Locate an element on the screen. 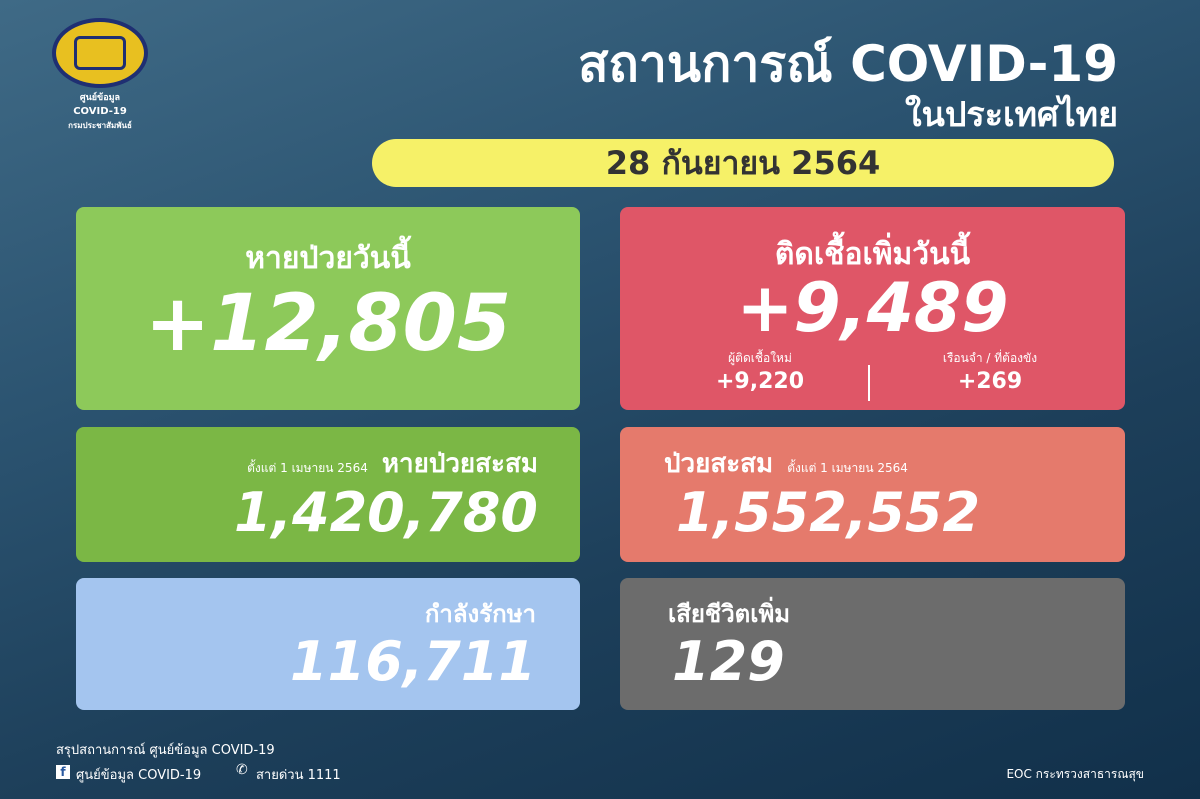 This screenshot has width=1200, height=799. logo-text-3: กรมประชาสัมพันธ์ is located at coordinates (100, 125).